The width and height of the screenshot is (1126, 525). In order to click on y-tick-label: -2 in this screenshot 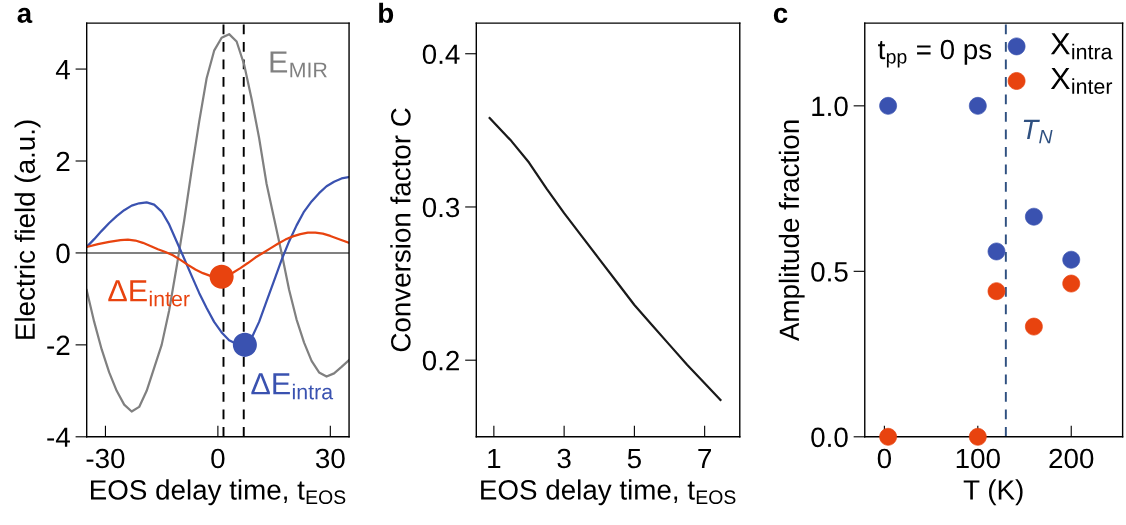, I will do `click(58, 345)`.